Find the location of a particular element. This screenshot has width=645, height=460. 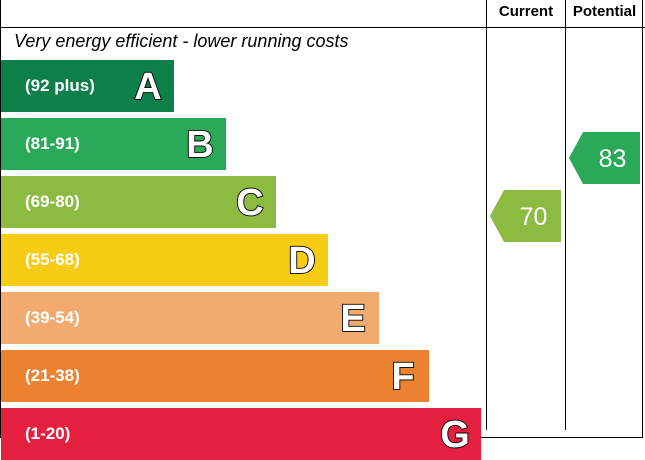

potential-rating-value: 83 is located at coordinates (613, 159).